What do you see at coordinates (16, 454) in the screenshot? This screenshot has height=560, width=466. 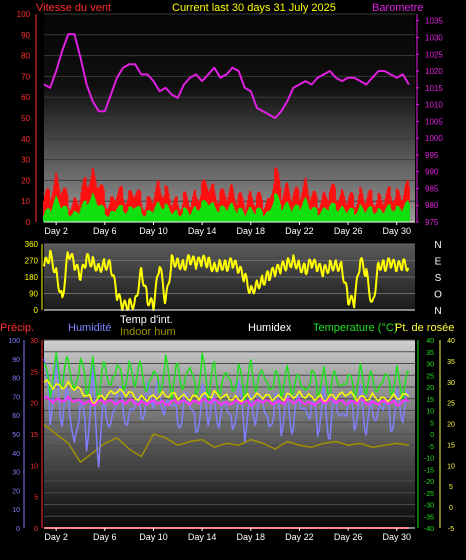 I see `y-tick-label-hum: 40` at bounding box center [16, 454].